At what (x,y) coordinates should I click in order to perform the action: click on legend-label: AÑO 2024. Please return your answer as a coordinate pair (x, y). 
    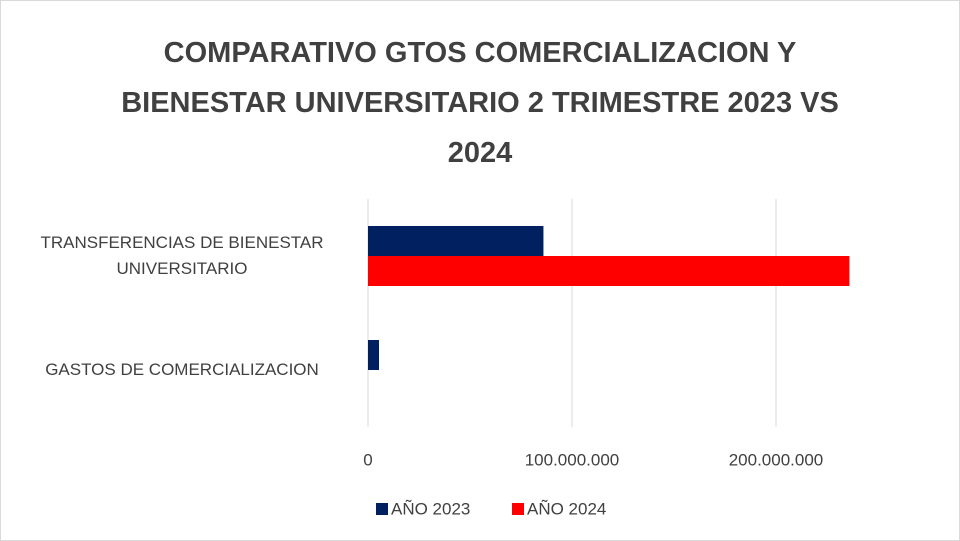
    Looking at the image, I should click on (566, 508).